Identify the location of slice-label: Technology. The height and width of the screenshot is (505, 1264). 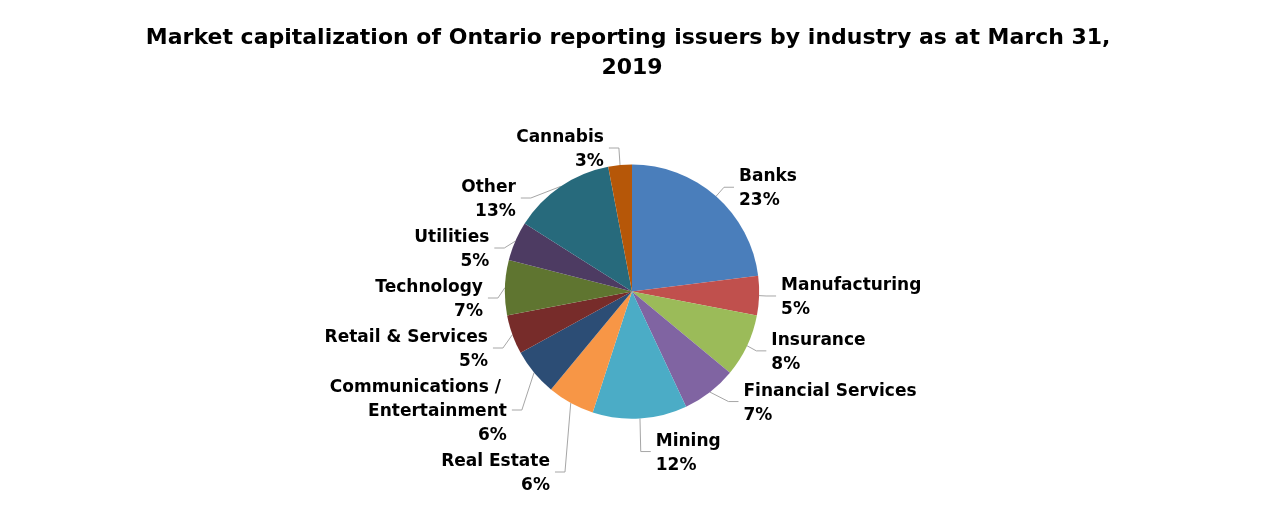
(429, 286).